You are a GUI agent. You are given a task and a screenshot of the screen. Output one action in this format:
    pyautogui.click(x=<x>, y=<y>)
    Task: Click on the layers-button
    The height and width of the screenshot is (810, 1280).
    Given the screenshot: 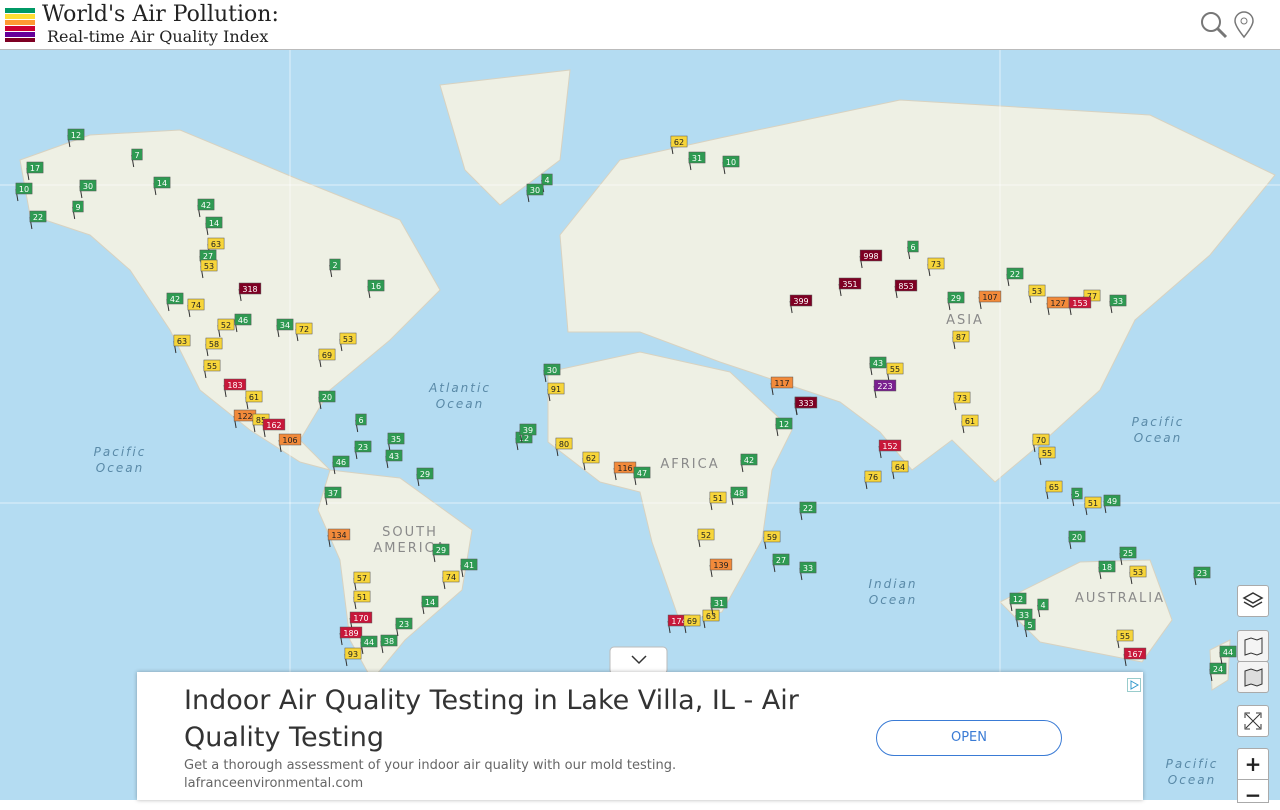 What is the action you would take?
    pyautogui.click(x=1253, y=601)
    